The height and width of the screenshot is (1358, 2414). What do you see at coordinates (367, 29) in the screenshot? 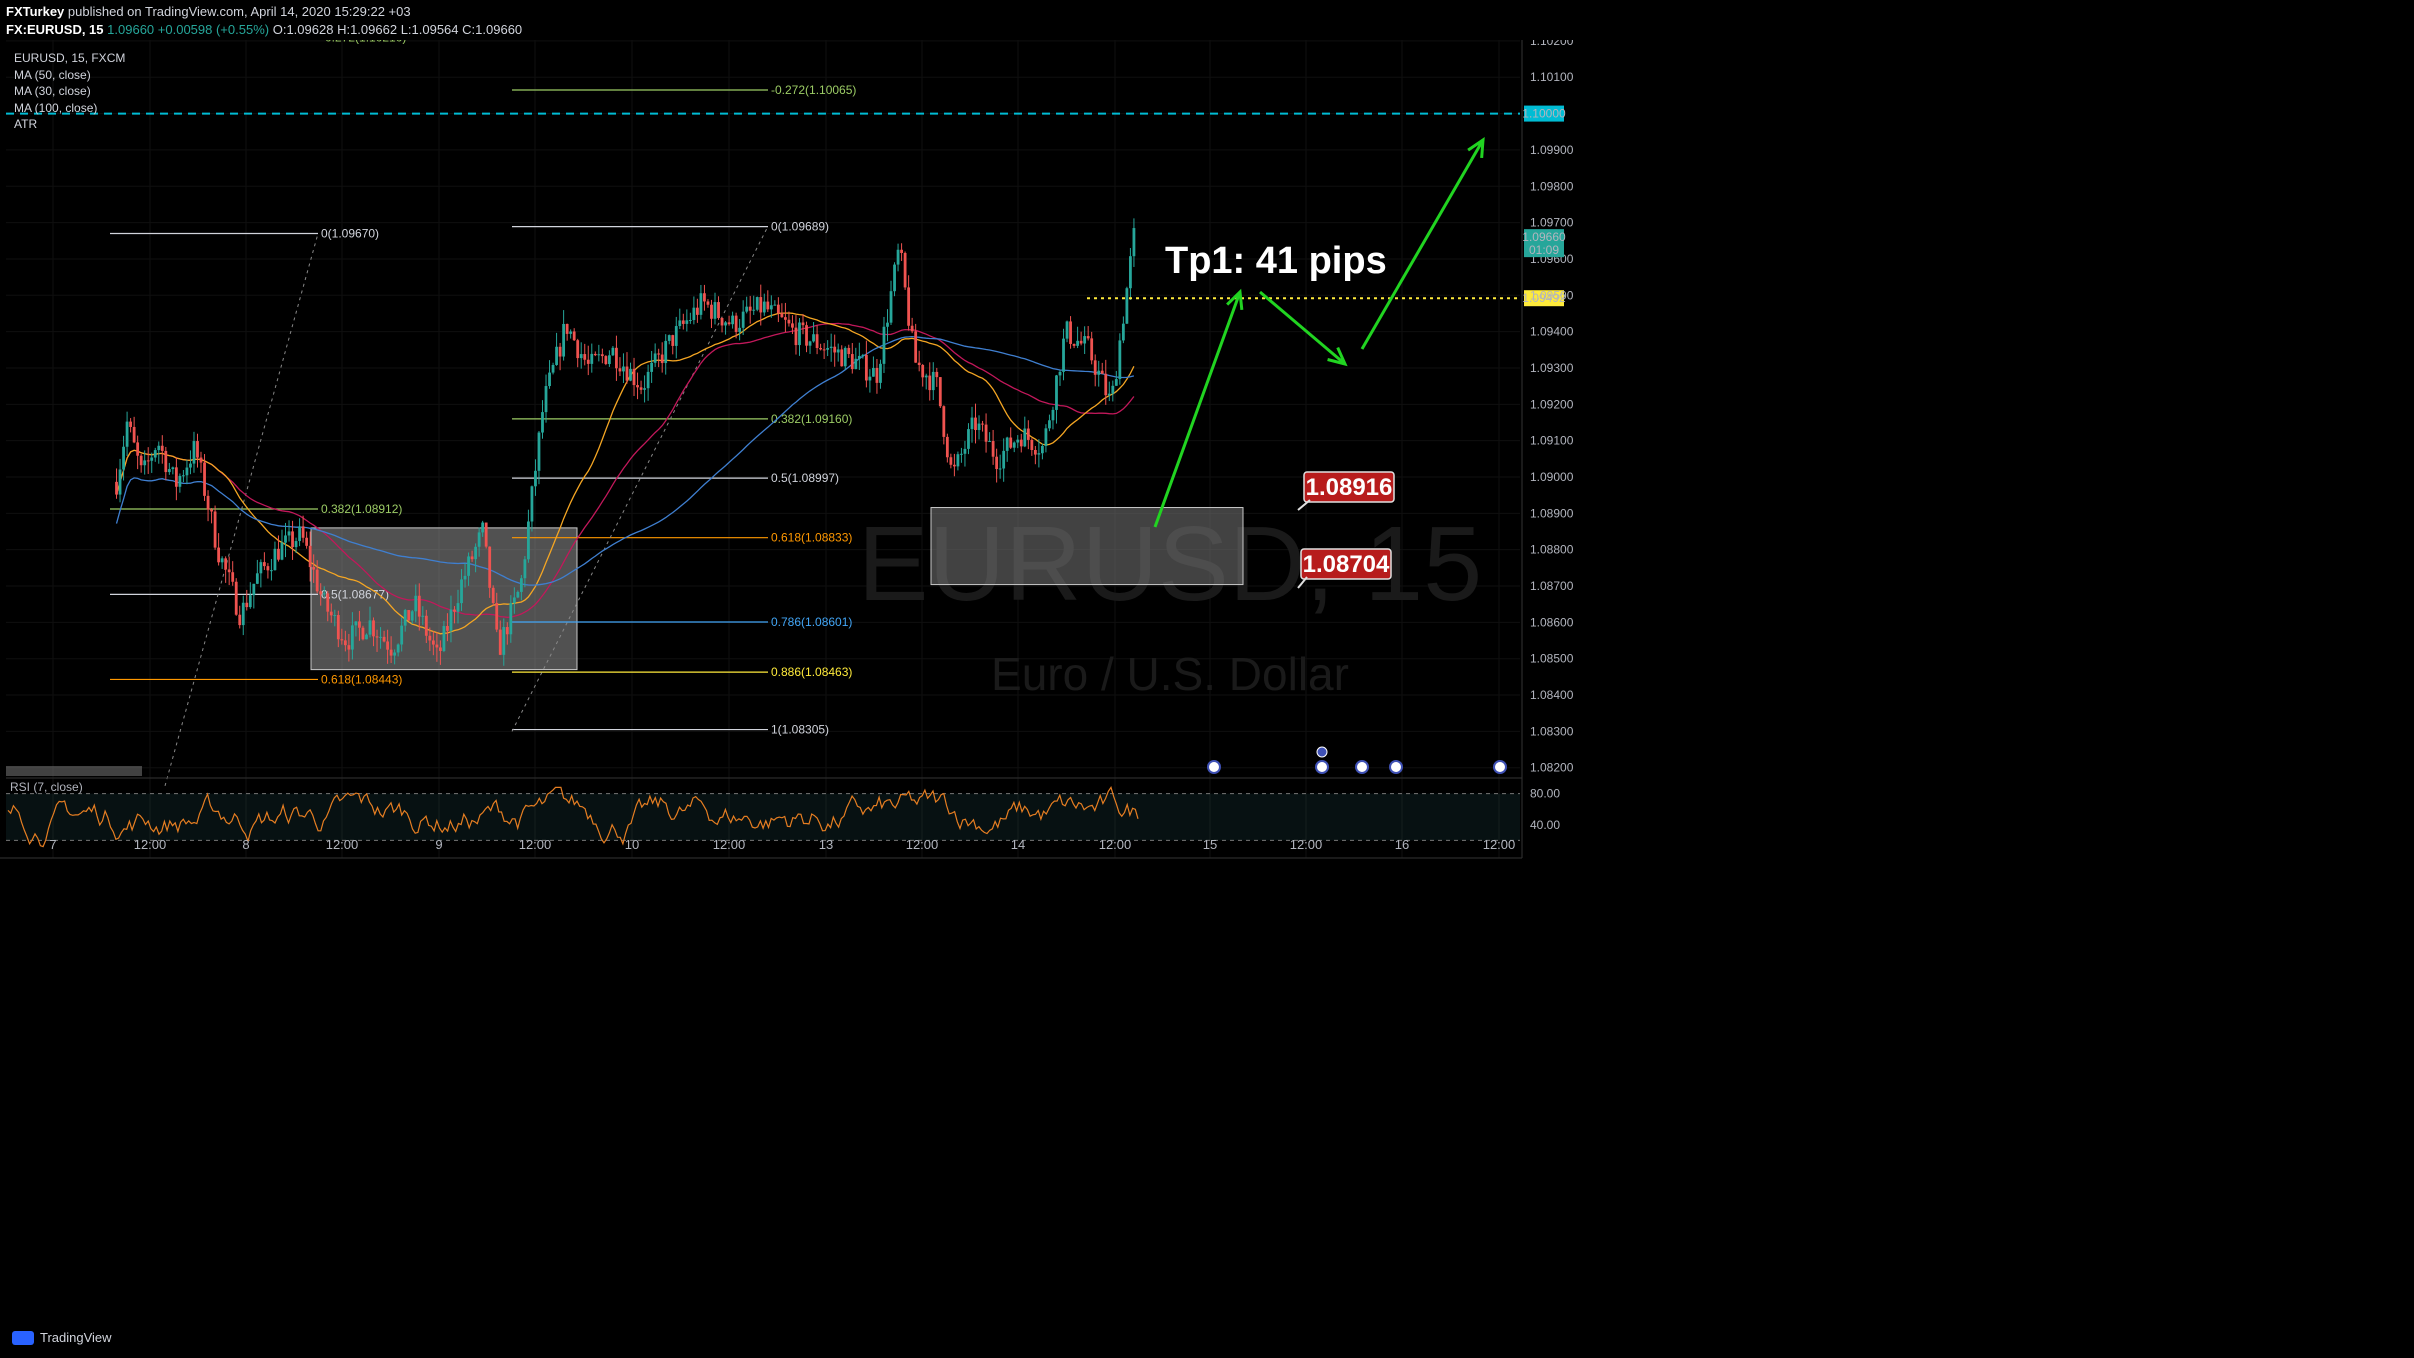
I see `high-value: H:1.09662` at bounding box center [367, 29].